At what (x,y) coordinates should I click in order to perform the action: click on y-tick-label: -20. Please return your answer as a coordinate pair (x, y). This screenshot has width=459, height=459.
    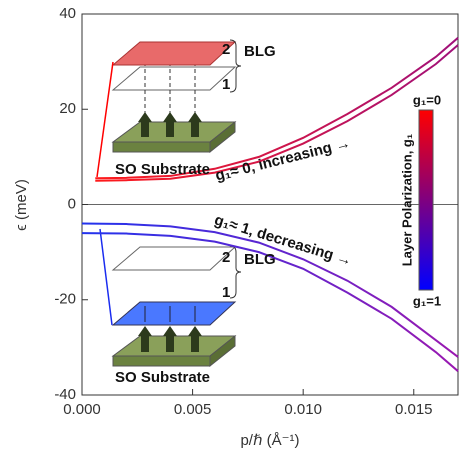
    Looking at the image, I should click on (65, 299).